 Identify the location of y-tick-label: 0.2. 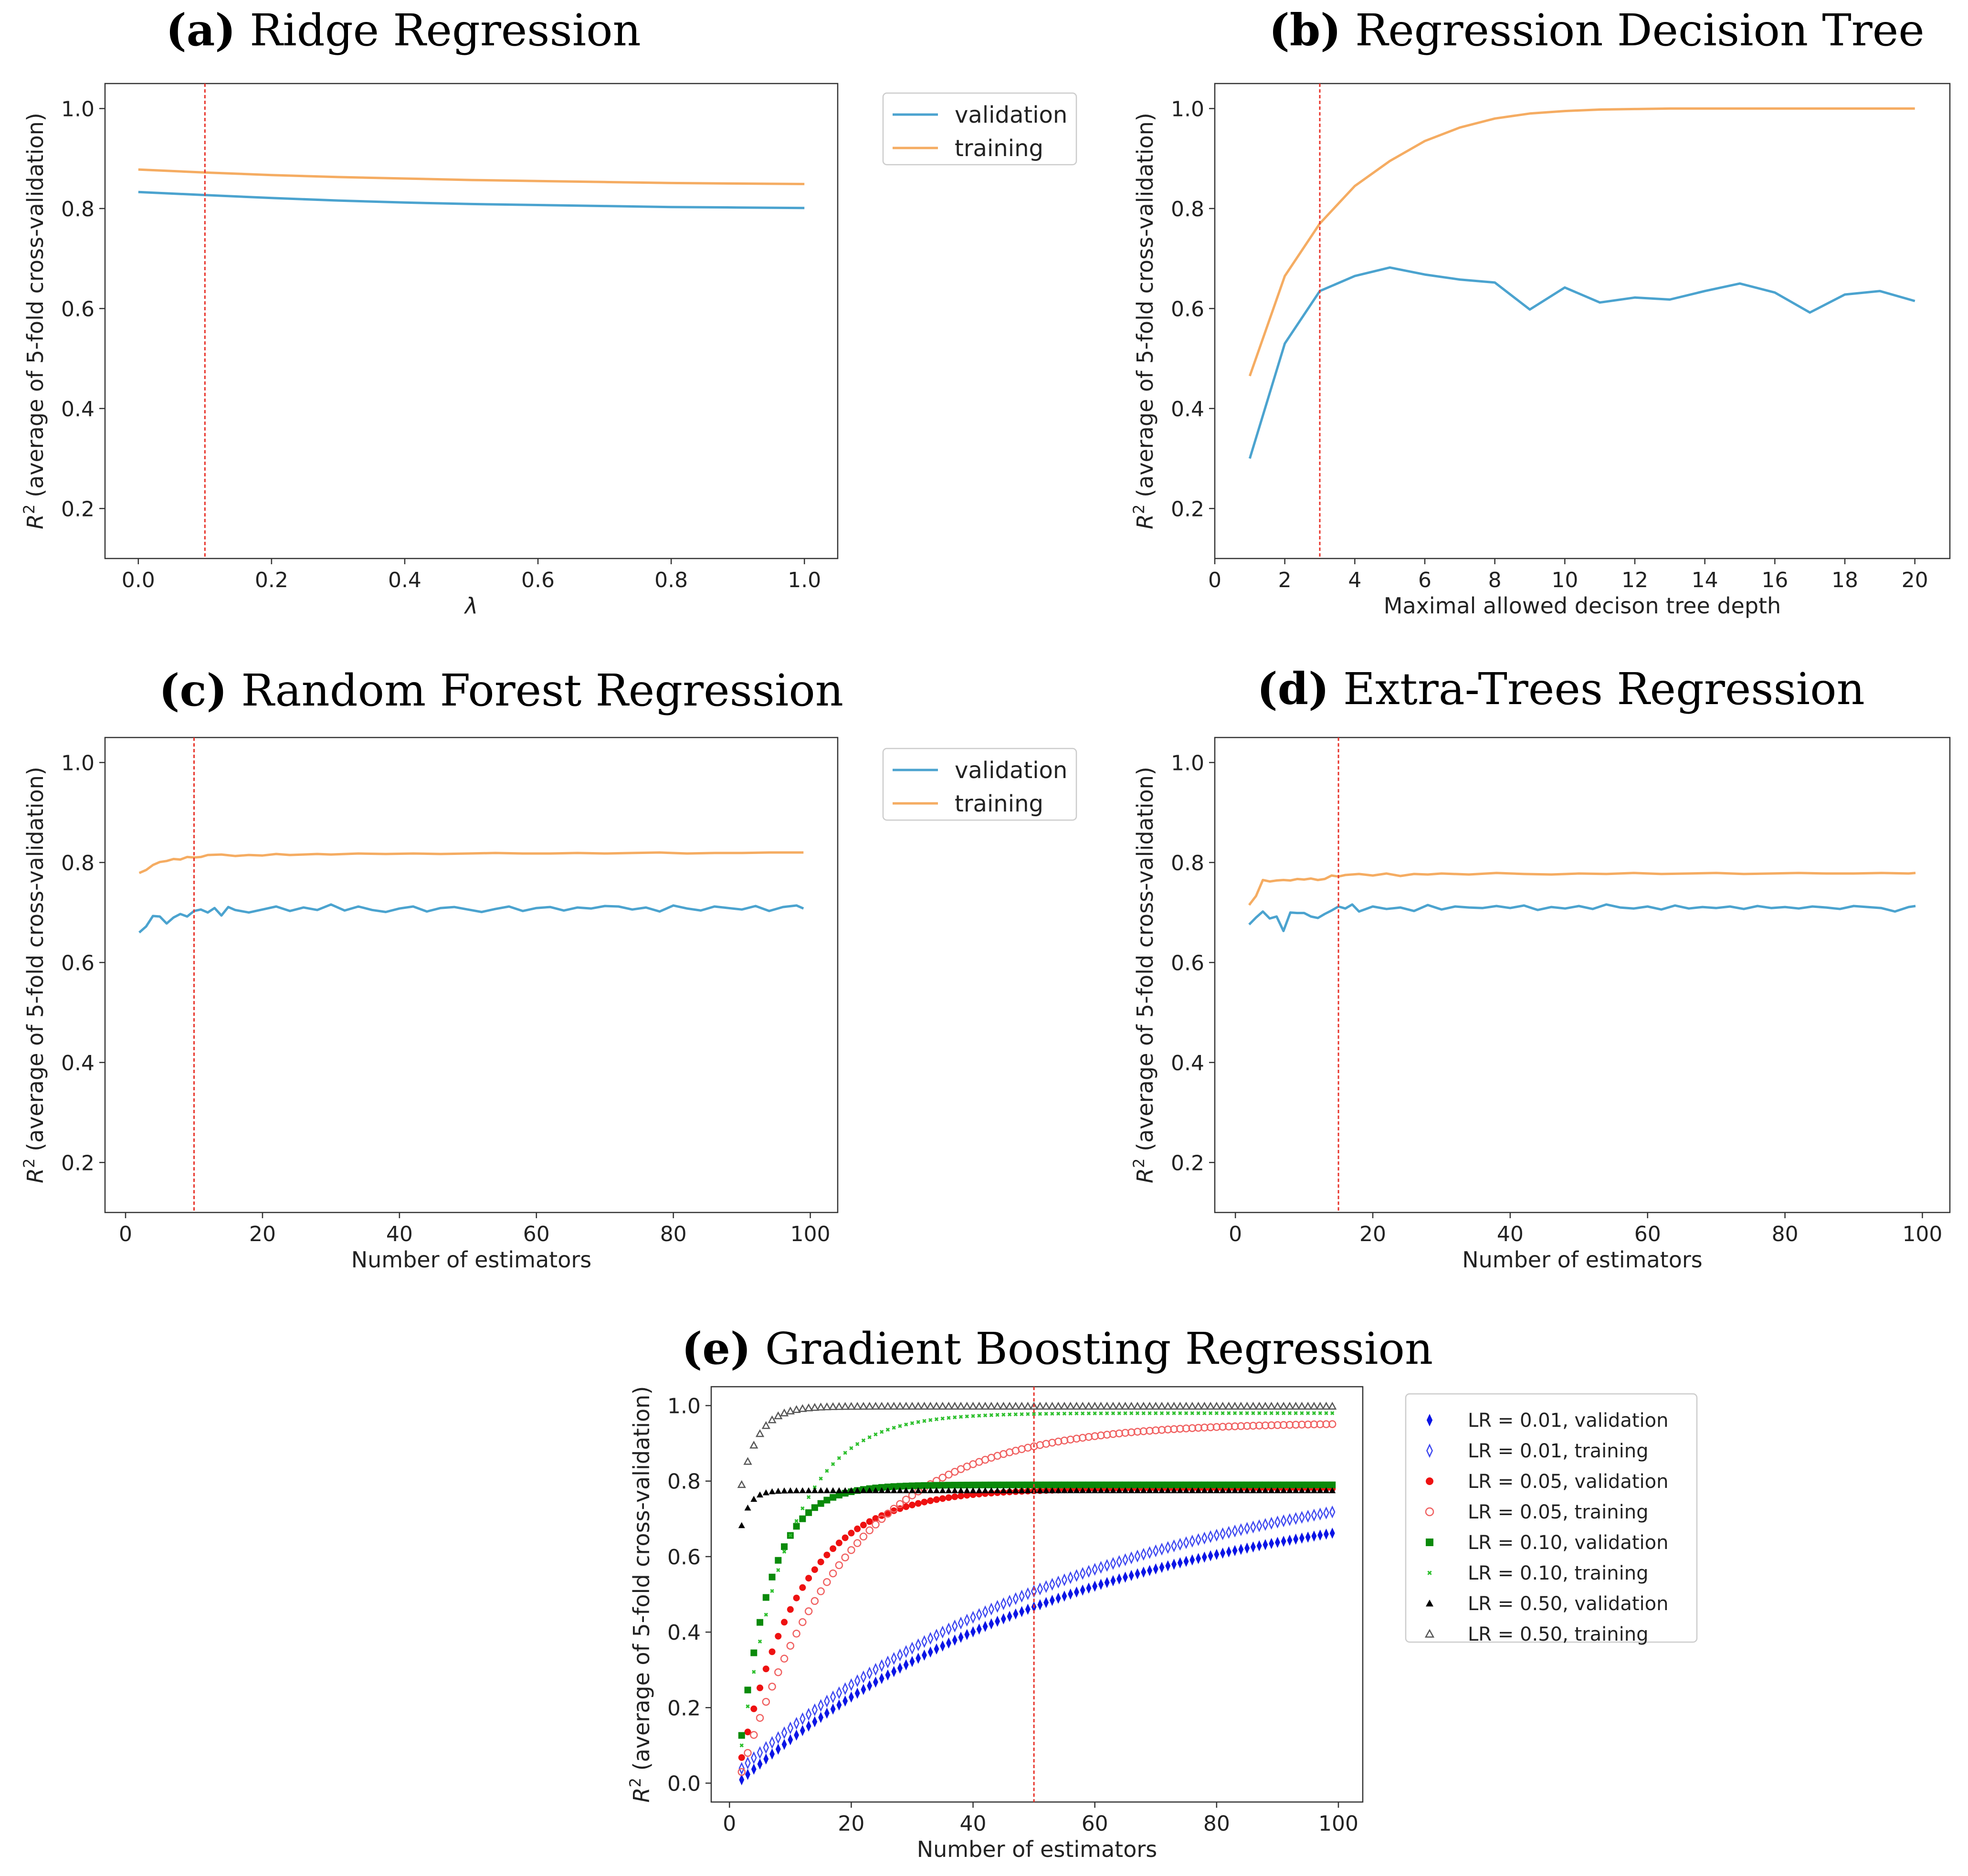
(1188, 1163).